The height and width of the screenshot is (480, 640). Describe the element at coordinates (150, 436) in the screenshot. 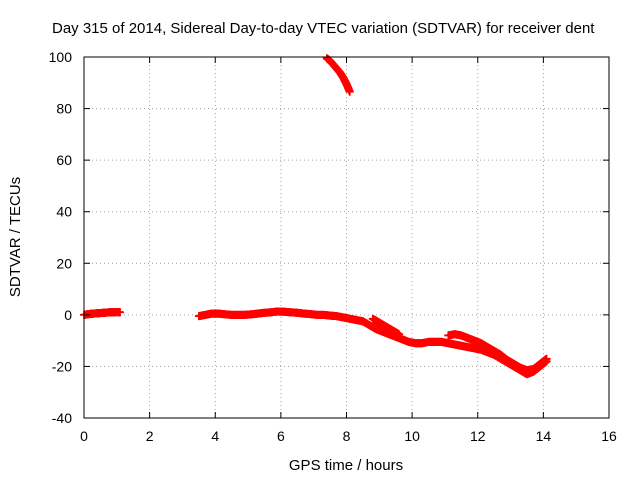

I see `x-tick-label: 2` at that location.